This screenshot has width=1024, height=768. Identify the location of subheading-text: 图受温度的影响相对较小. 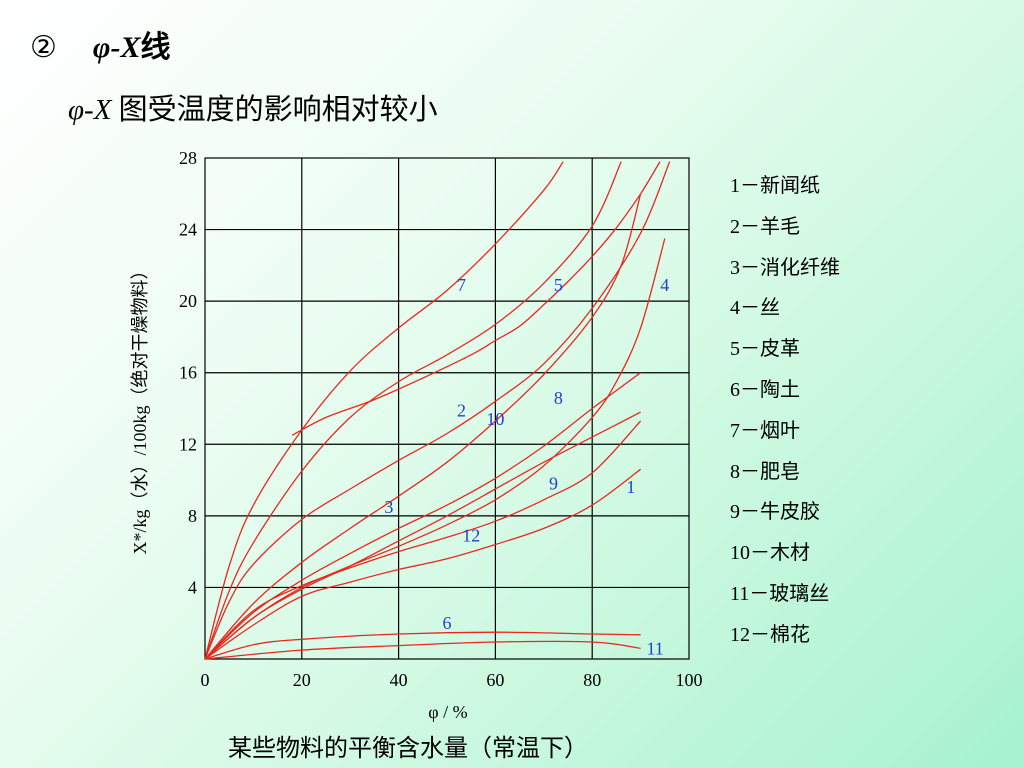
(274, 110).